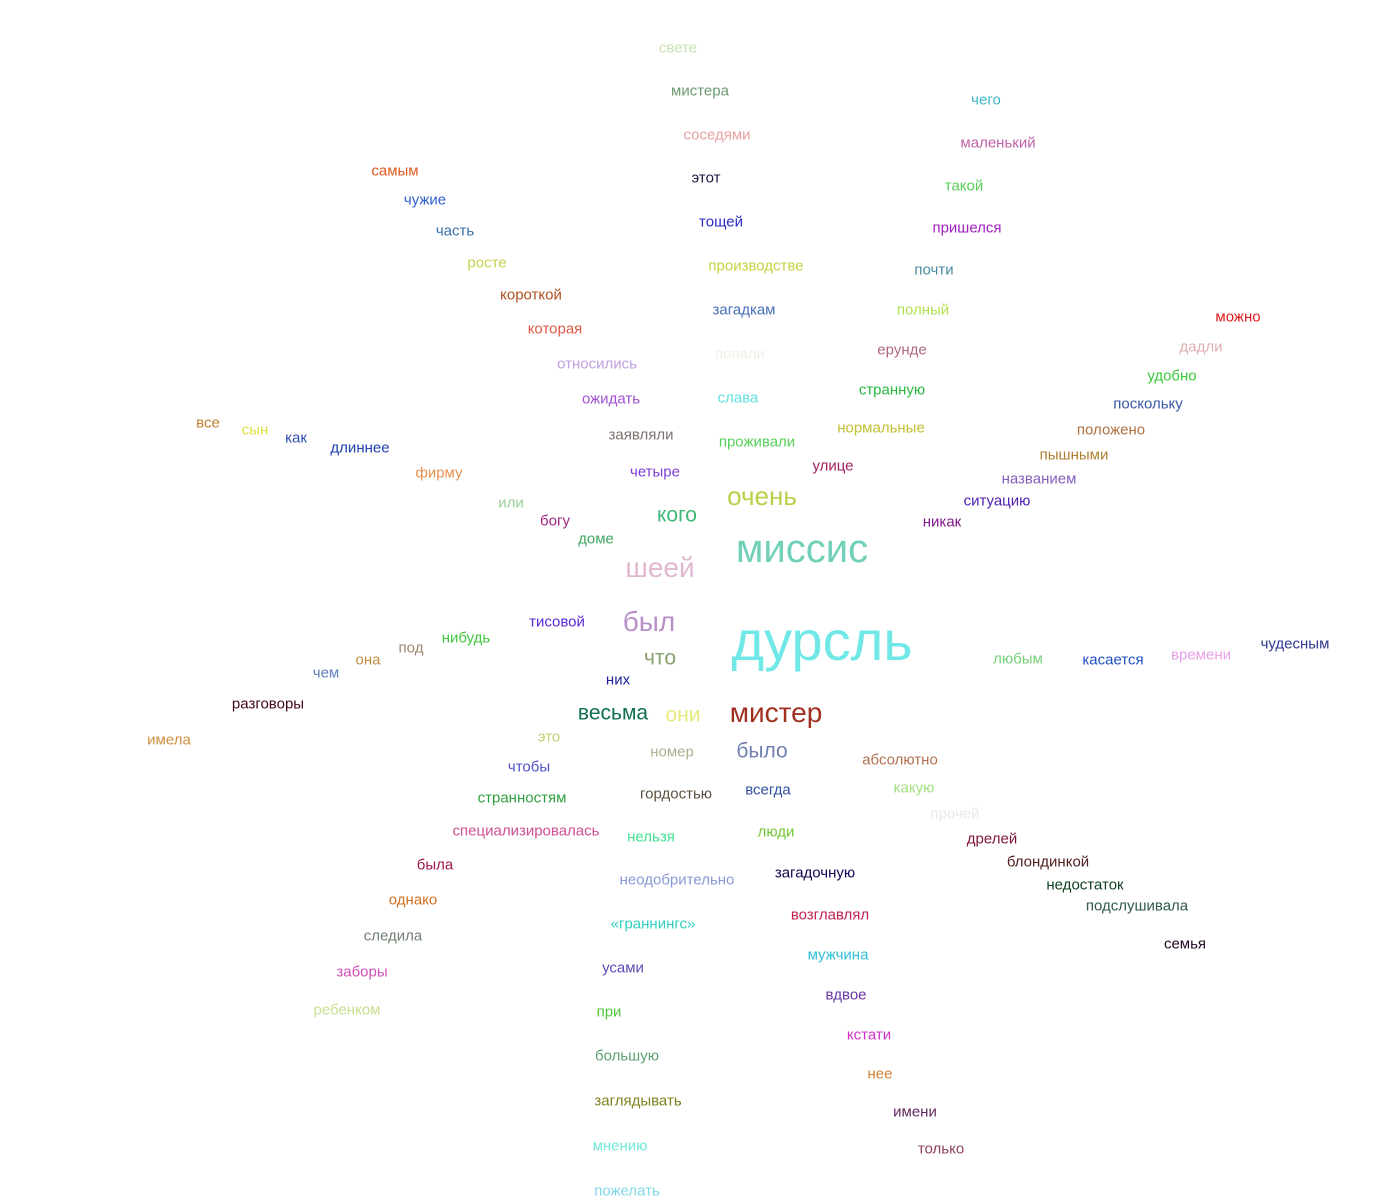  I want to click on word-cloud-word: возглавлял, so click(830, 915).